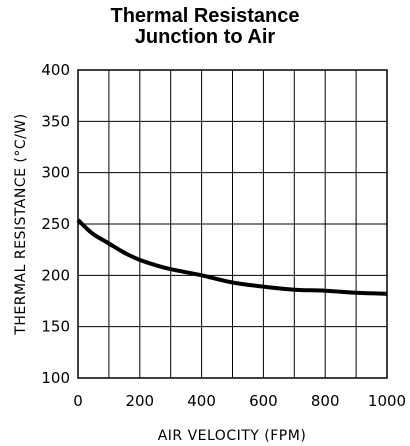 The image size is (410, 446). I want to click on y-tick-label: 400, so click(55, 70).